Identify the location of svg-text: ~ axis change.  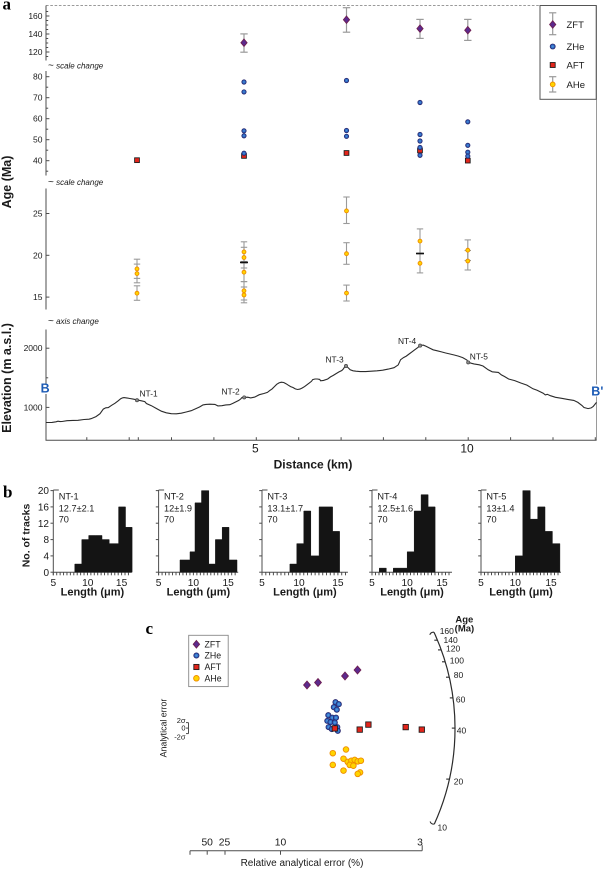
(73, 321).